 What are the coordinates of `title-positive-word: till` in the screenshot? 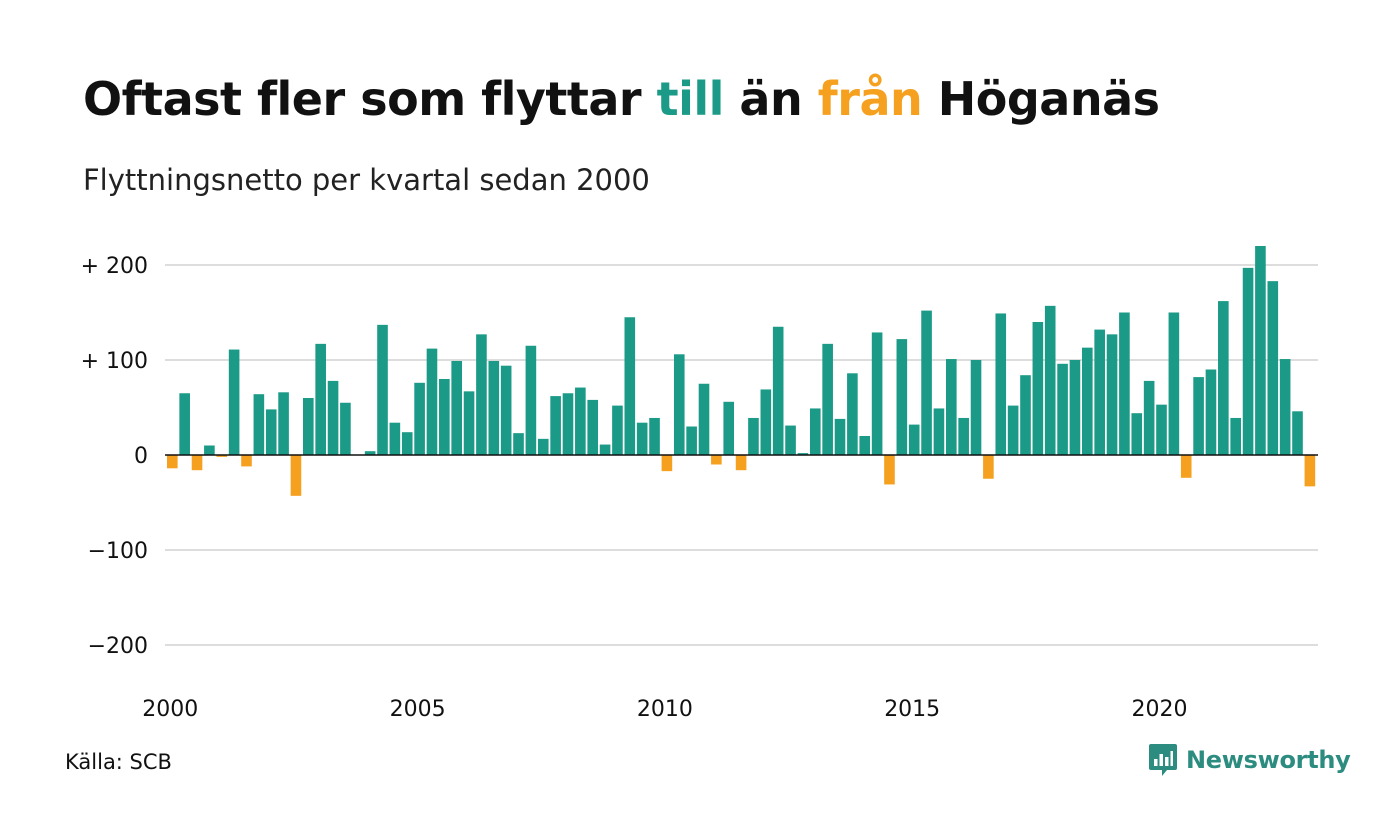 It's located at (690, 99).